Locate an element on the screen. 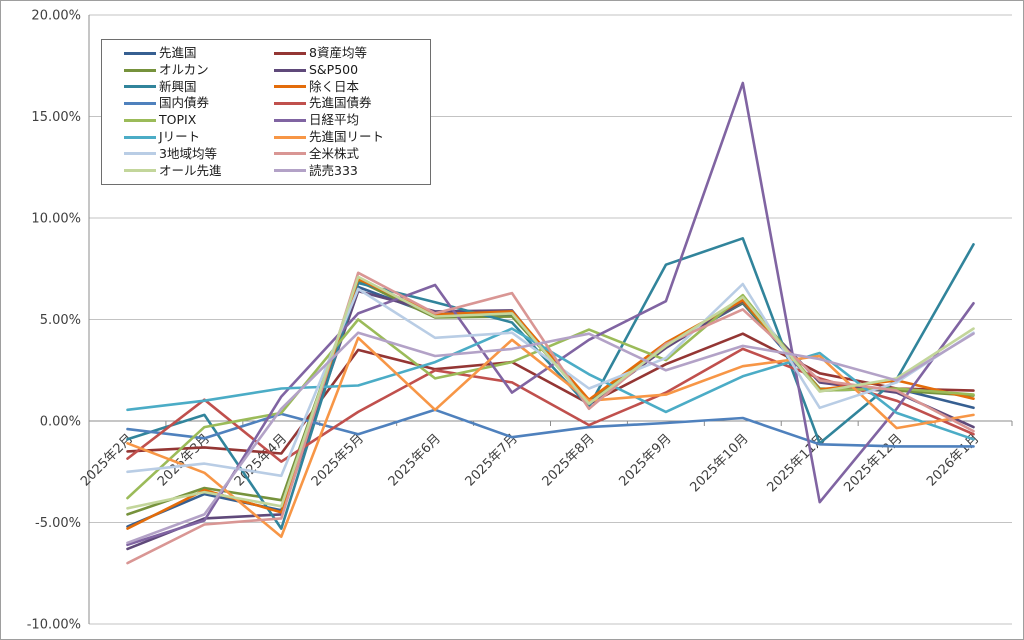 The width and height of the screenshot is (1024, 640). legend-item-オール先進: オール先進 is located at coordinates (199, 170).